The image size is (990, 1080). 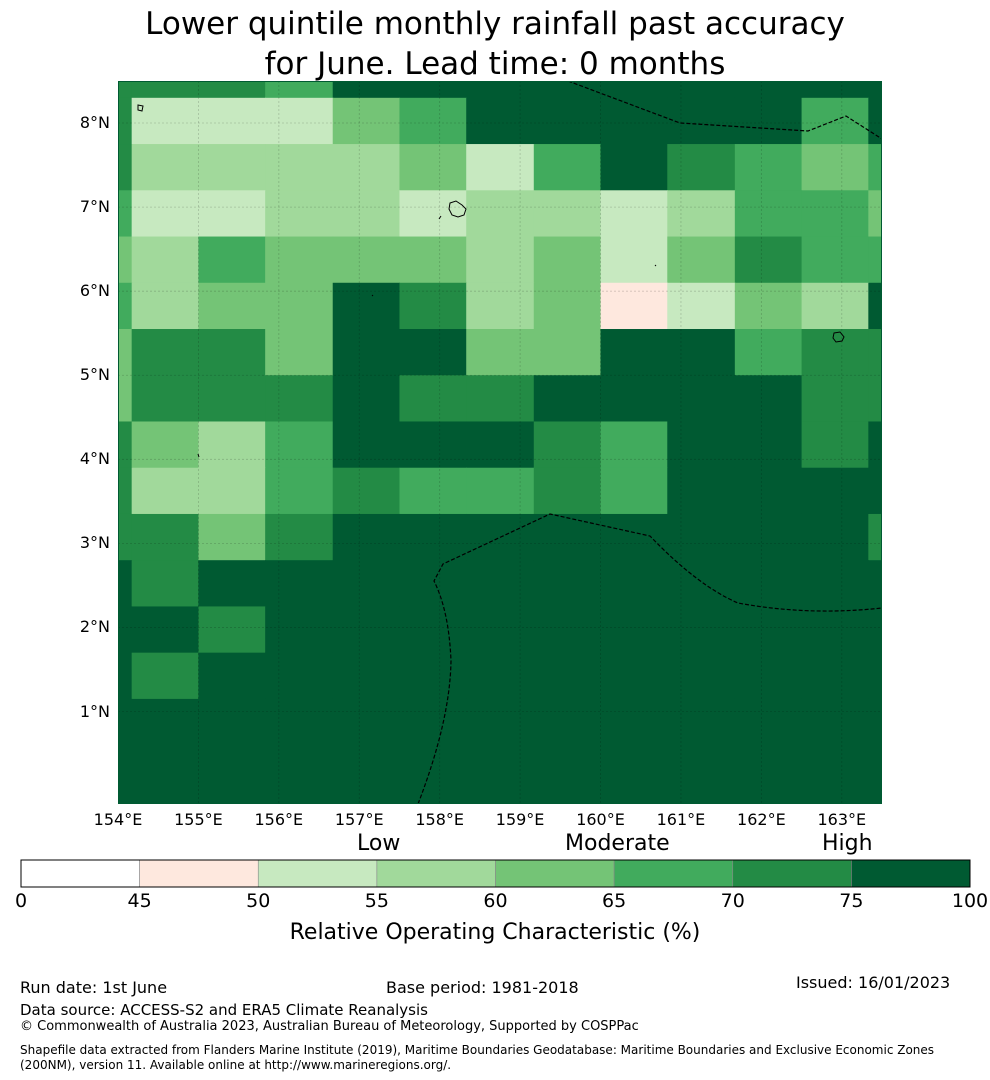 I want to click on colorbar, so click(x=495, y=873).